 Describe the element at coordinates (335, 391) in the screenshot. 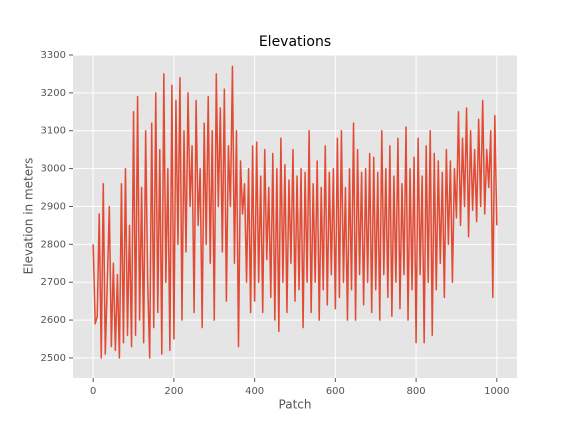

I see `x-tick-label: 600` at that location.